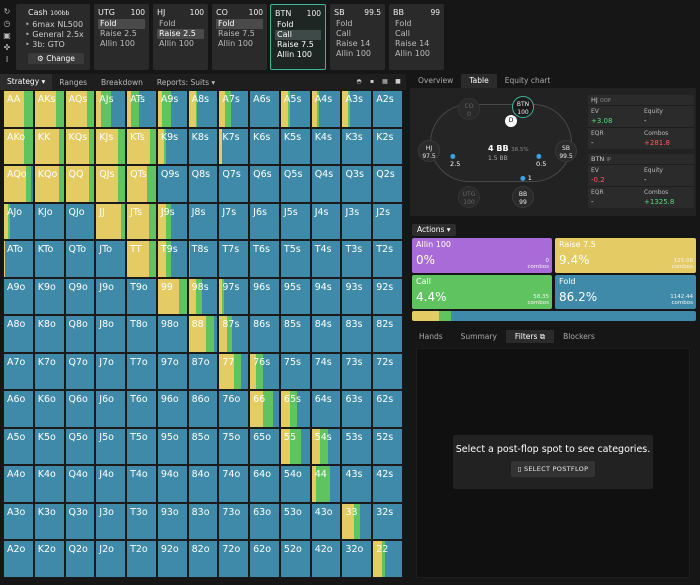 The image size is (700, 585). I want to click on hand-cell: 73o, so click(234, 521).